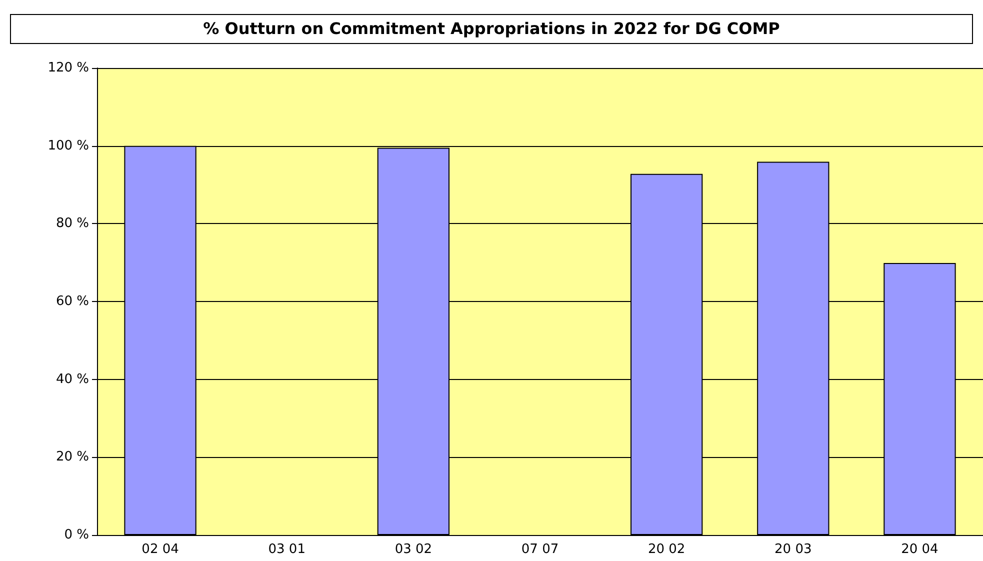 The image size is (983, 561). I want to click on y-tick-label: 60 %, so click(72, 301).